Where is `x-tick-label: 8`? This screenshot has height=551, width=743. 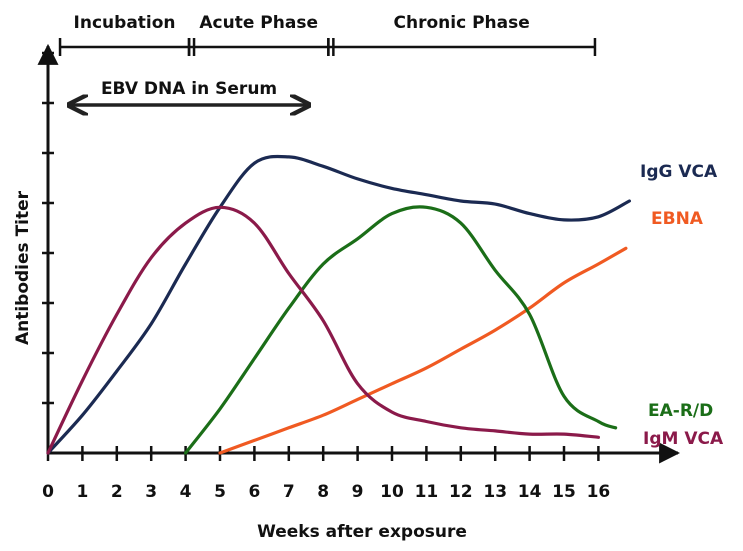 x-tick-label: 8 is located at coordinates (323, 492).